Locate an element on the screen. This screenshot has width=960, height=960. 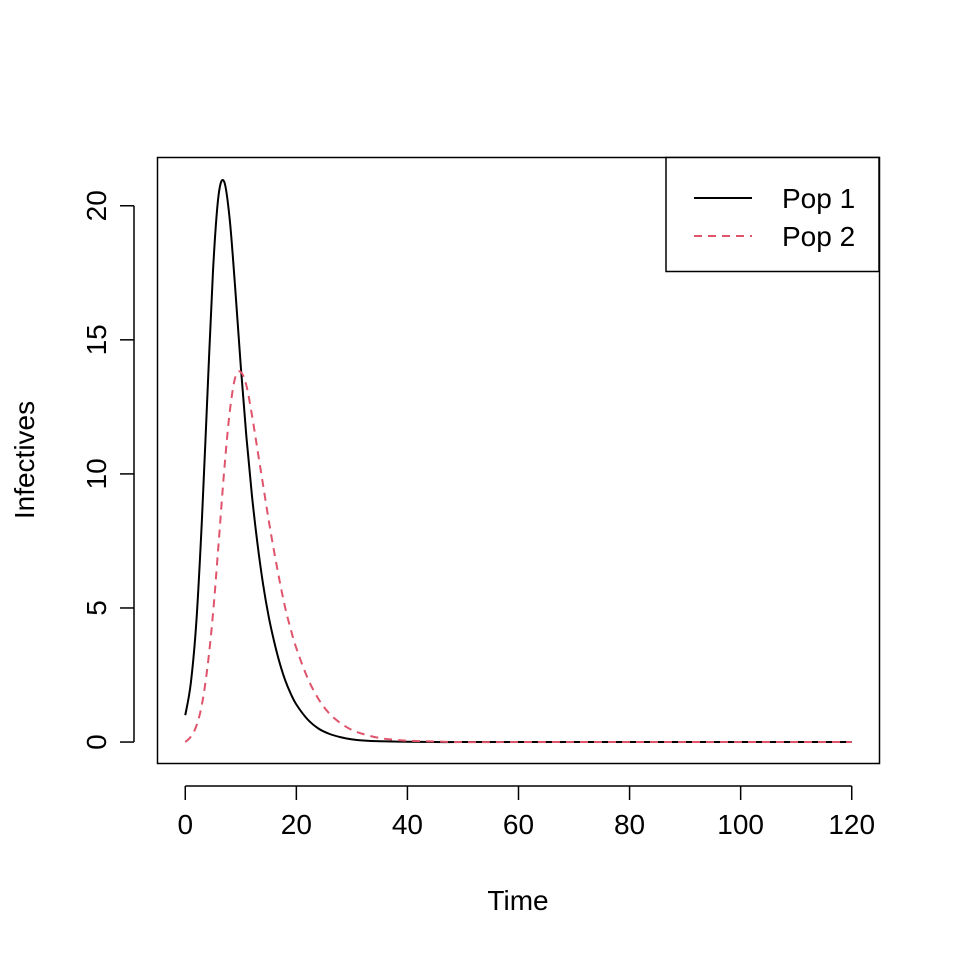
x-tick-label: 20 is located at coordinates (296, 824).